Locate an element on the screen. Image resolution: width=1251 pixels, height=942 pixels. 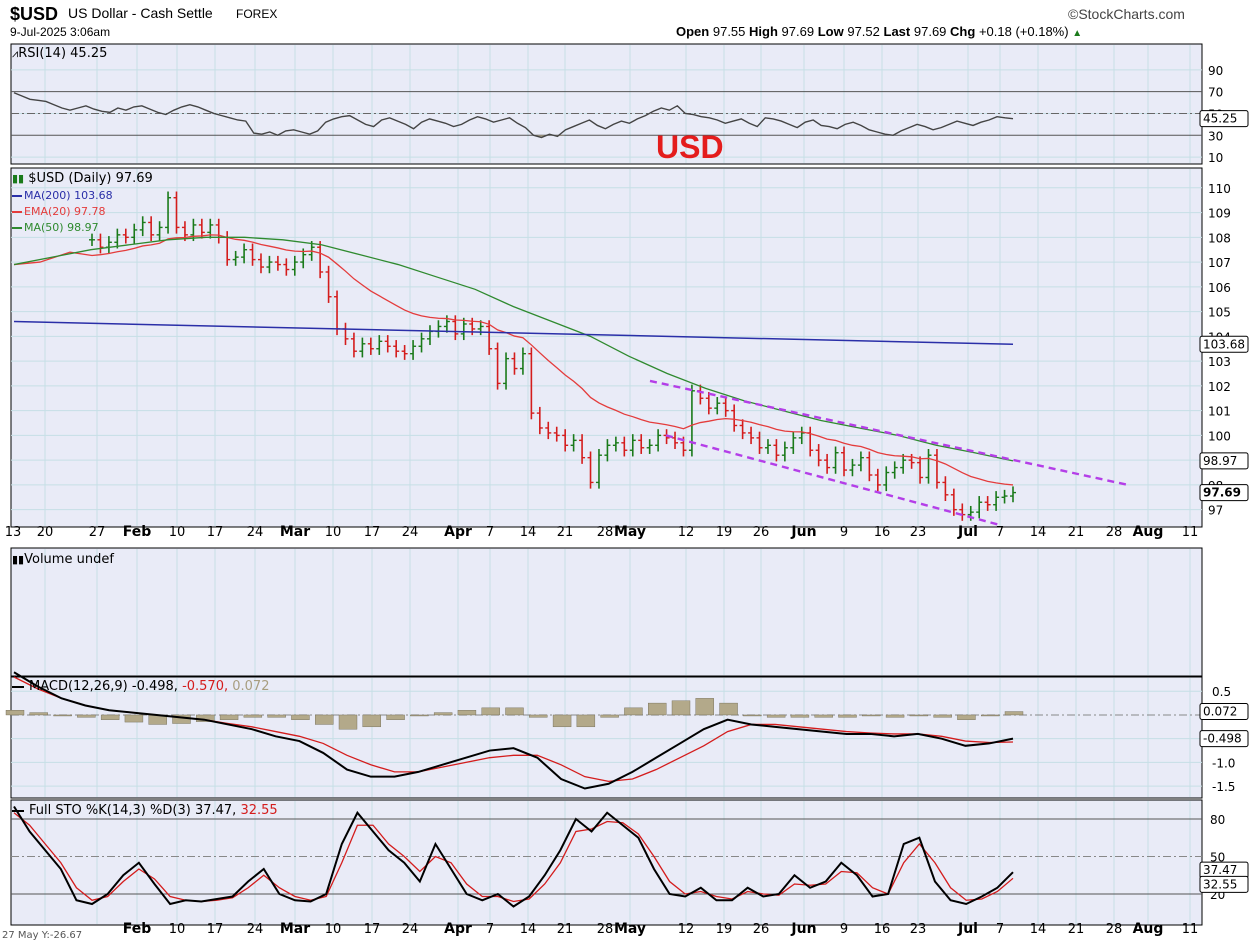
price-tick-97: 97 is located at coordinates (1215, 511).